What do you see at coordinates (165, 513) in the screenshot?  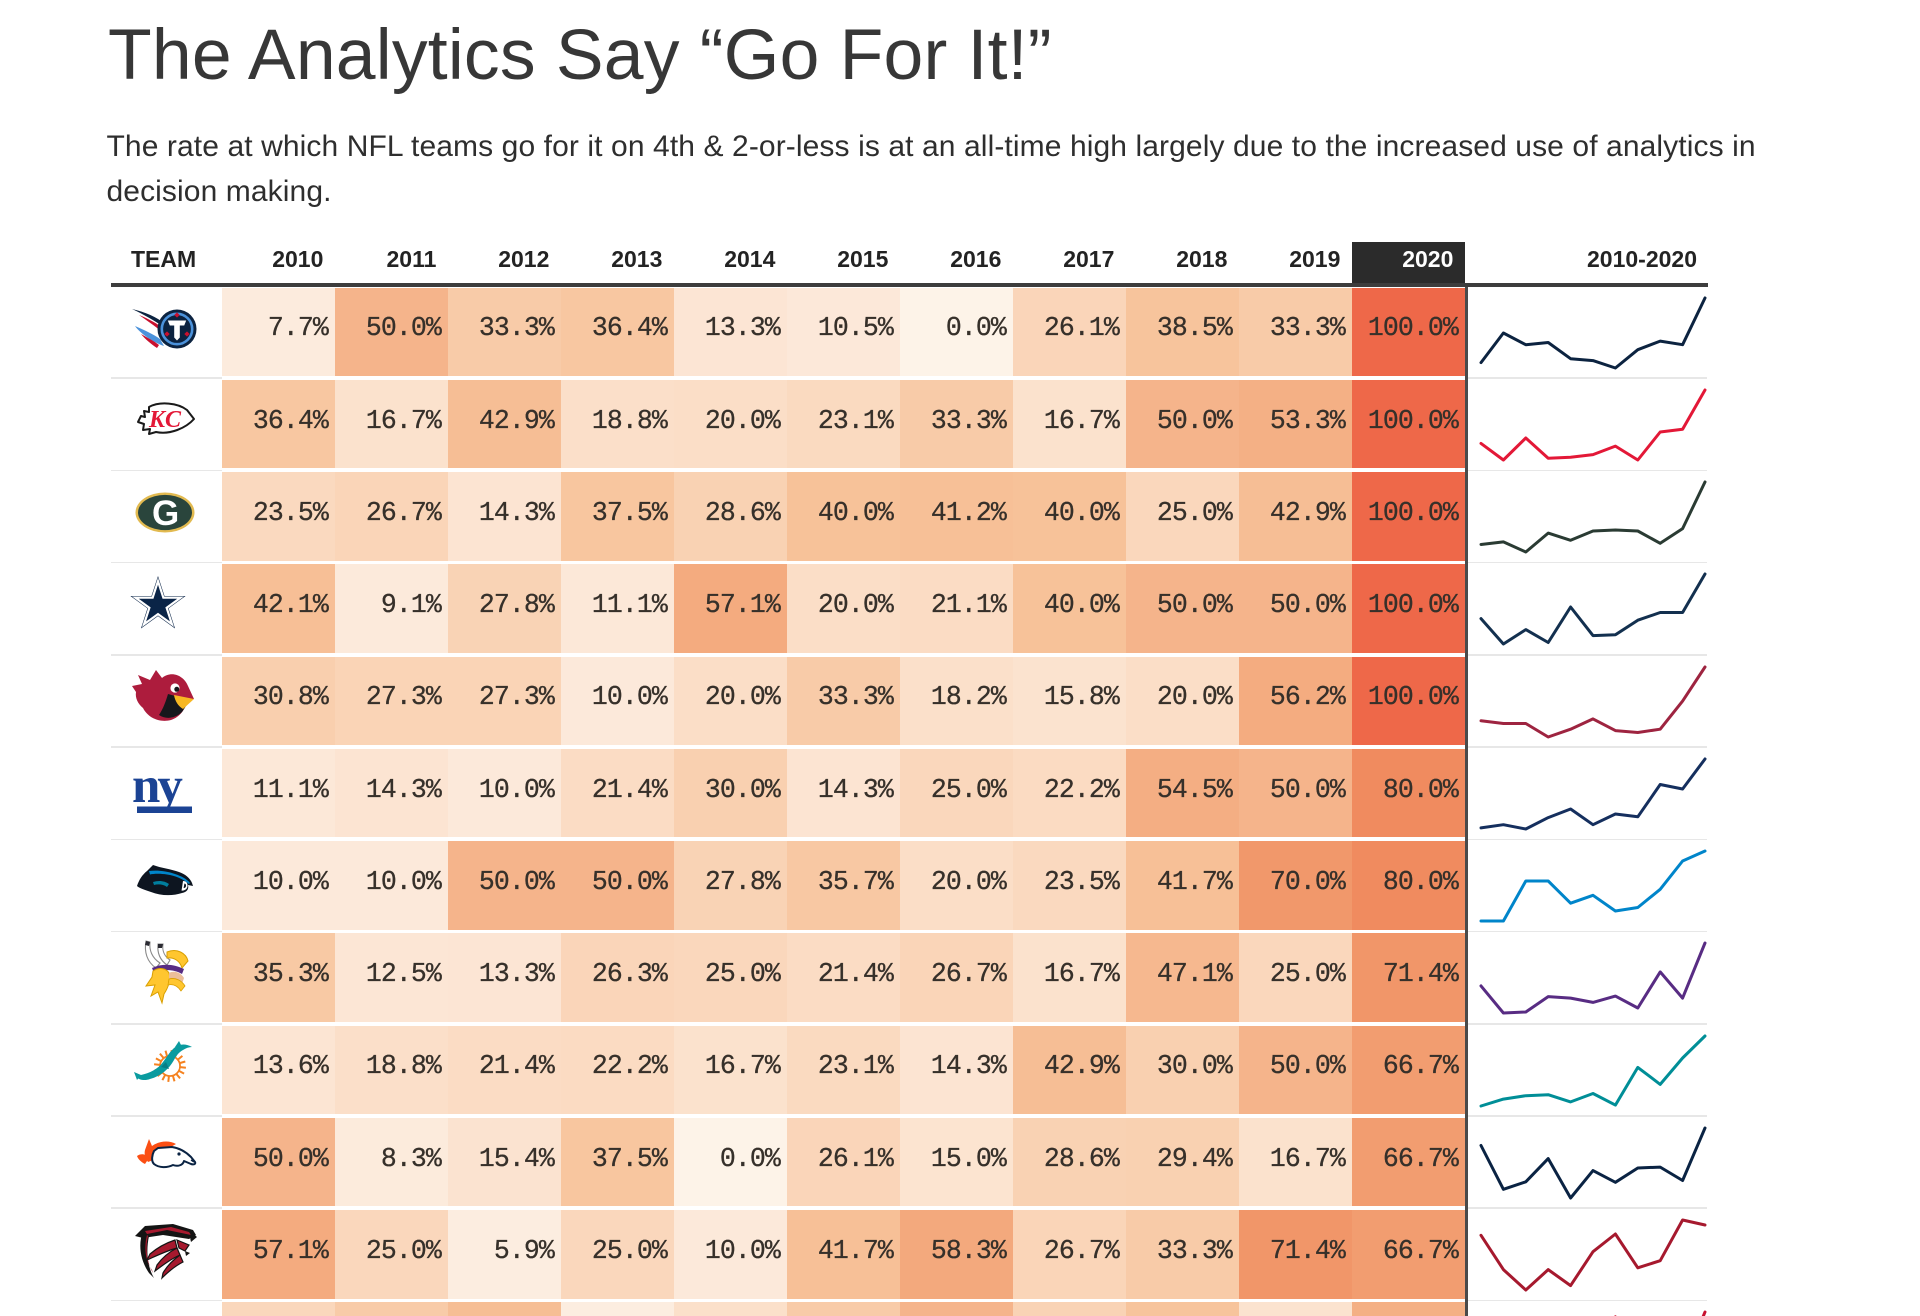 I see `svg-text: G` at bounding box center [165, 513].